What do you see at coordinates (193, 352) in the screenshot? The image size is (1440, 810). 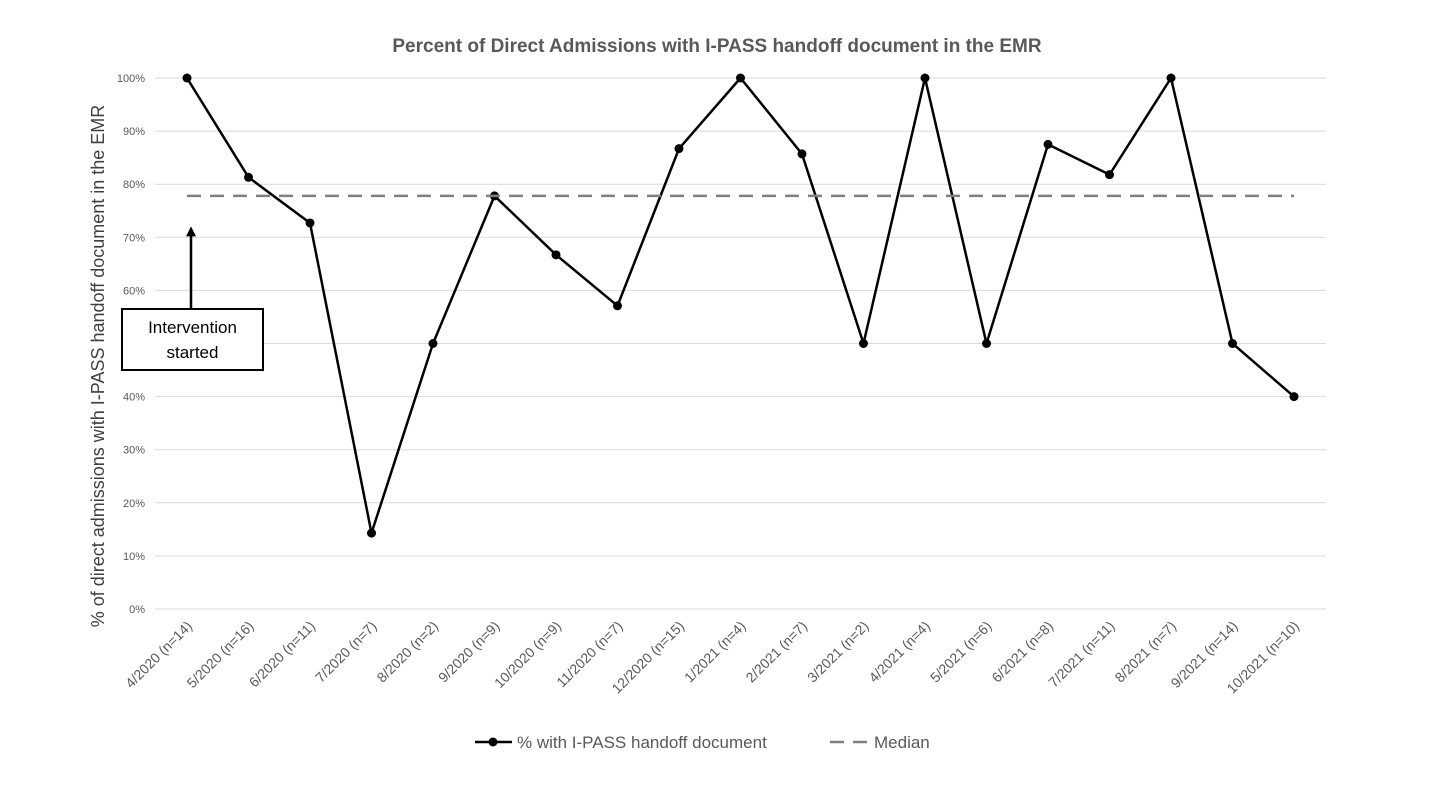 I see `annotation-text: started` at bounding box center [193, 352].